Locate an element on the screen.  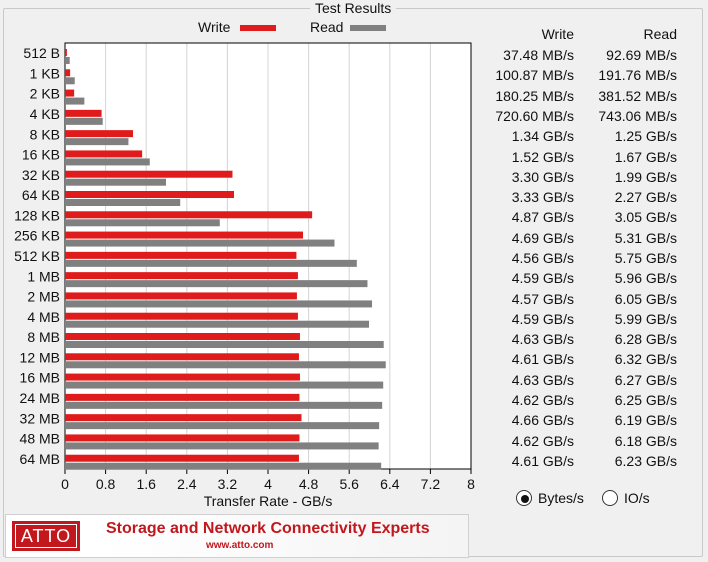
read-value: 1.99 GB/s is located at coordinates (645, 176).